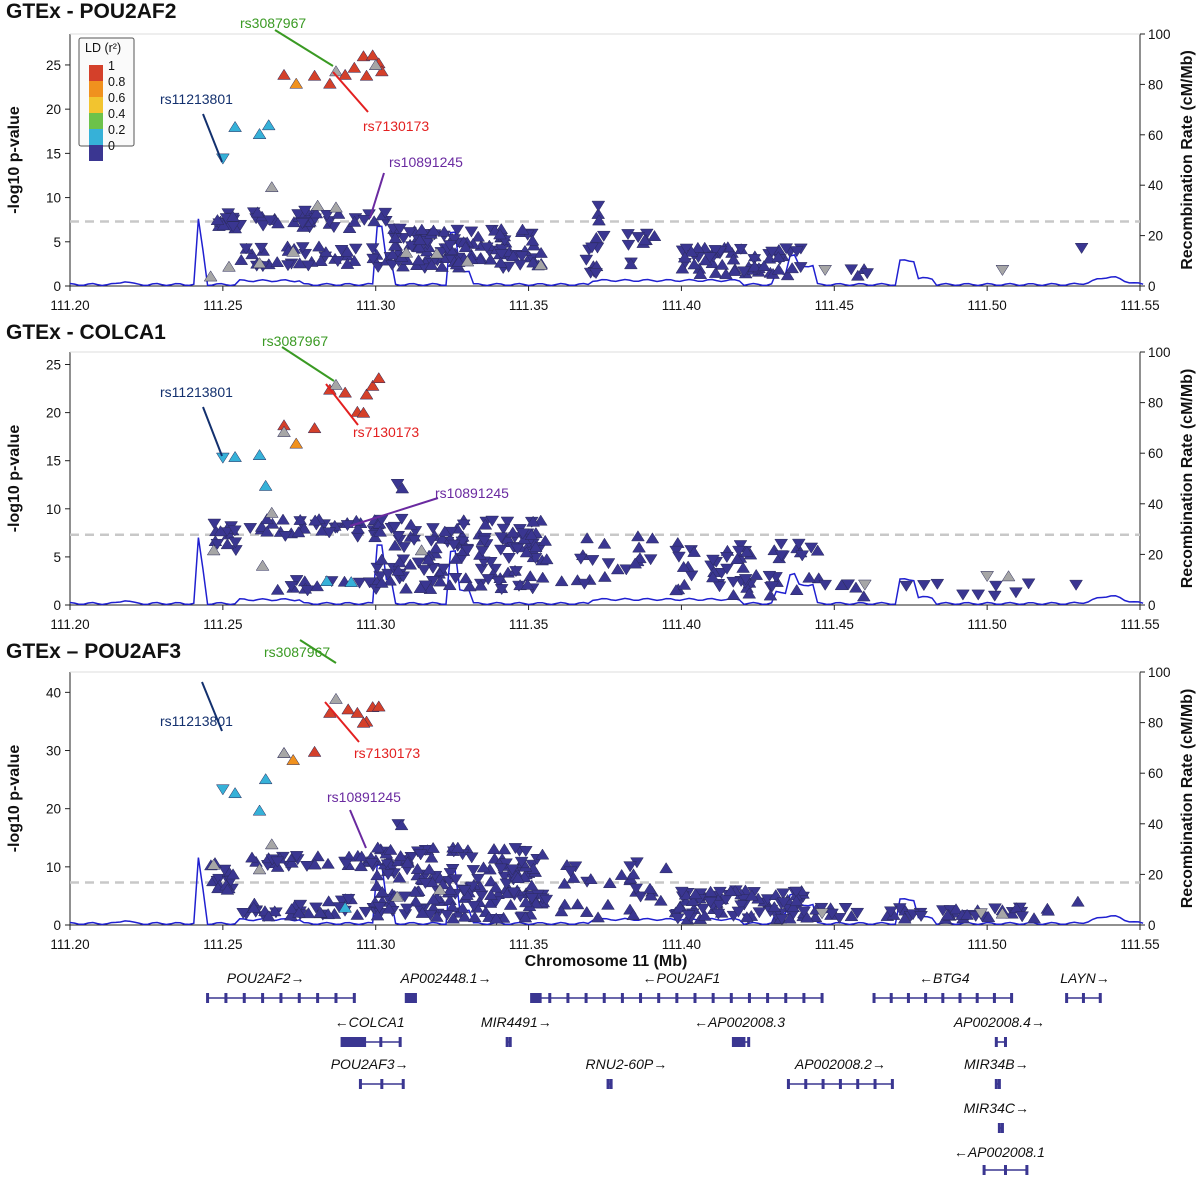 The image size is (1200, 1183). What do you see at coordinates (528, 624) in the screenshot?
I see `x-tick-label: 111.35` at bounding box center [528, 624].